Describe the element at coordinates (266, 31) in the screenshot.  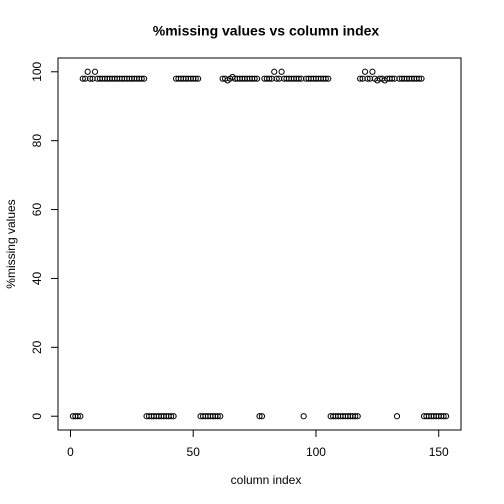
I see `chart-title: %missing values vs column index` at that location.